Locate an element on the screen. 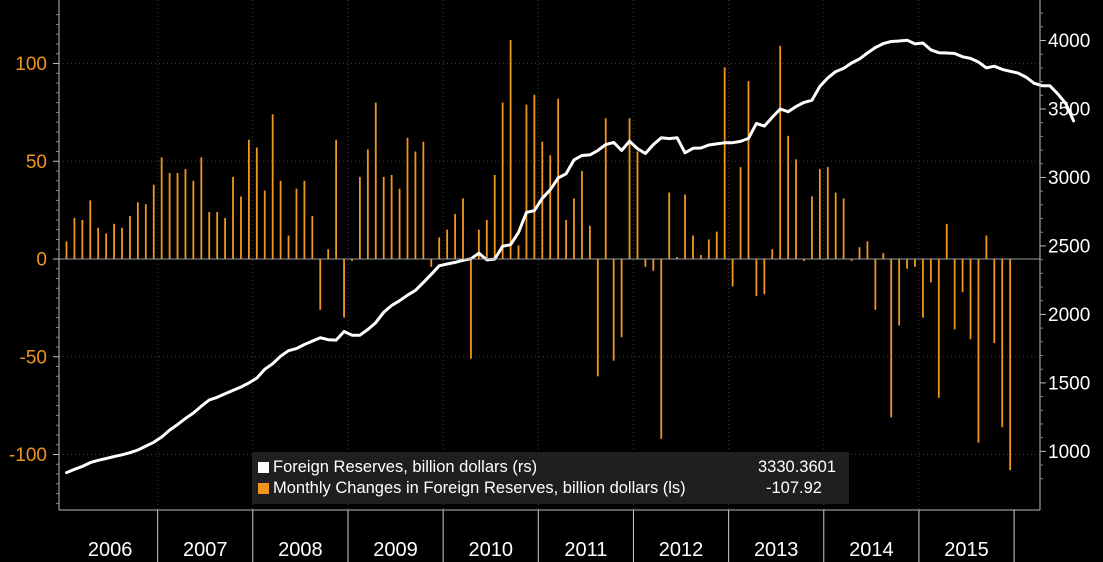 Image resolution: width=1103 pixels, height=562 pixels. legend-swatch-reserves is located at coordinates (263, 467).